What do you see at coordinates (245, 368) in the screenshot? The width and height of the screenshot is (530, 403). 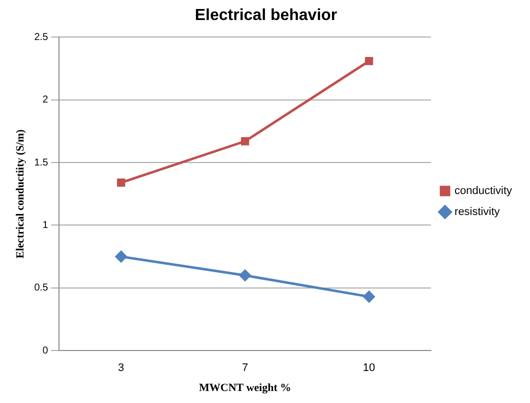 I see `x-tick-label: 7` at bounding box center [245, 368].